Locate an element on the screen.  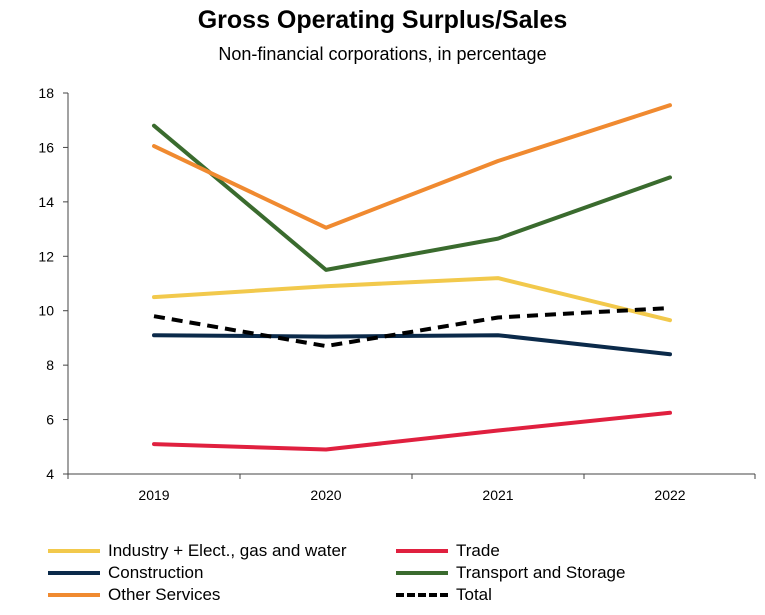
legend-label: Transport and Storage is located at coordinates (541, 572).